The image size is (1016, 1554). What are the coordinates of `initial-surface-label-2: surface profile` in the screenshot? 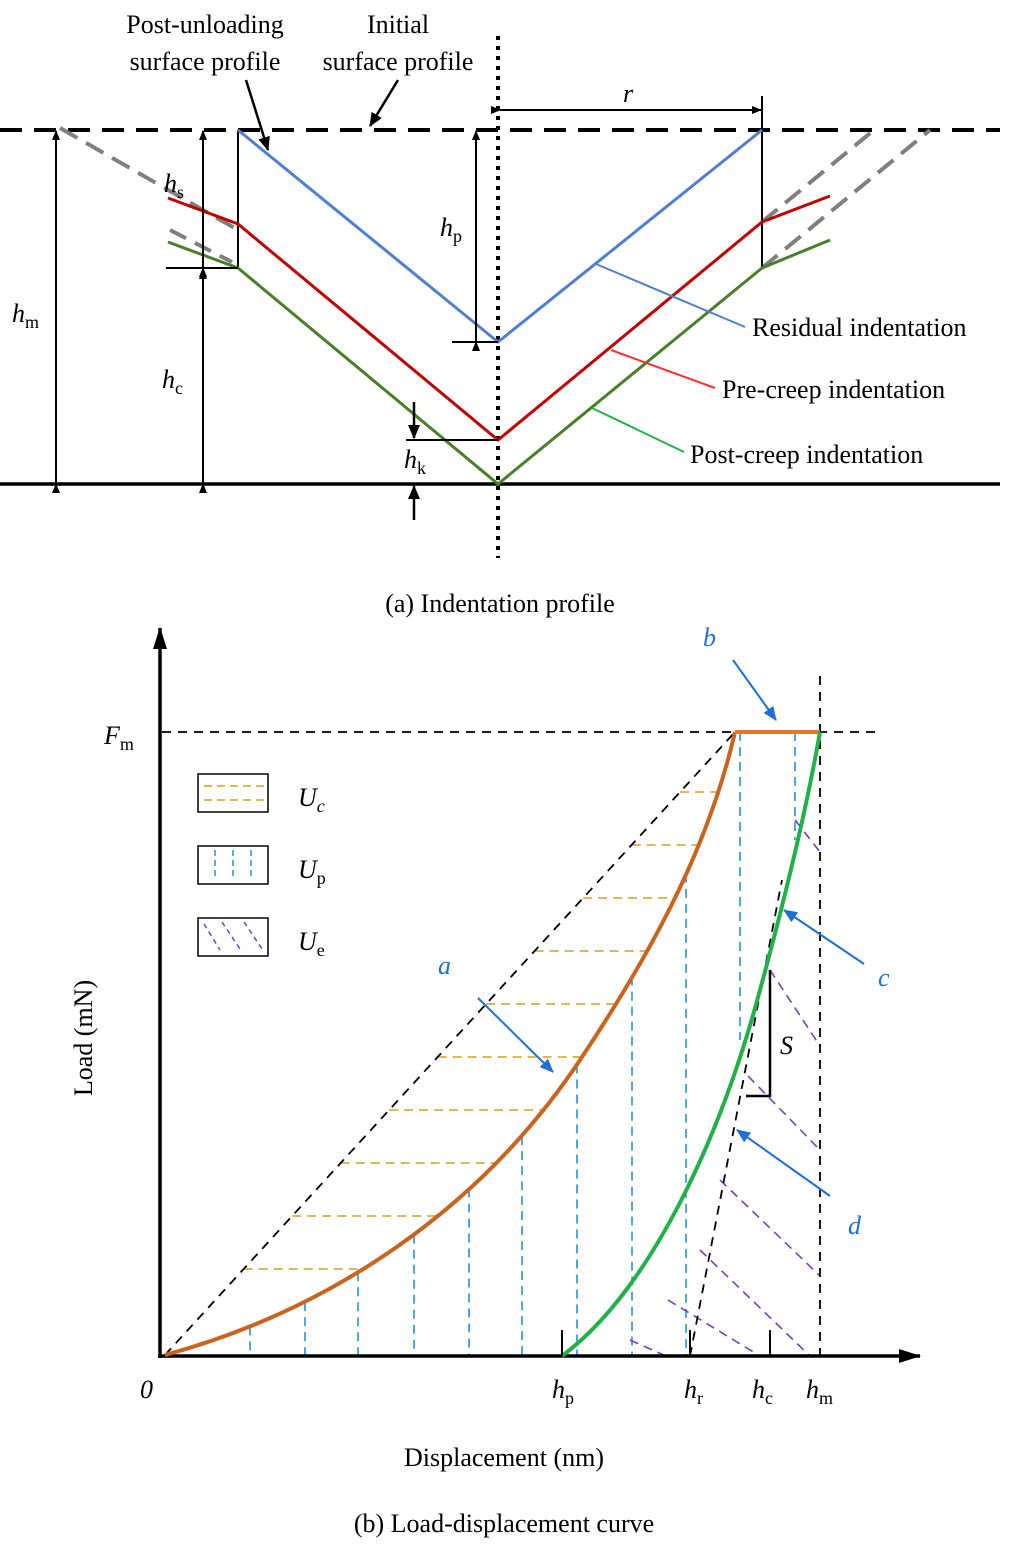 It's located at (398, 61).